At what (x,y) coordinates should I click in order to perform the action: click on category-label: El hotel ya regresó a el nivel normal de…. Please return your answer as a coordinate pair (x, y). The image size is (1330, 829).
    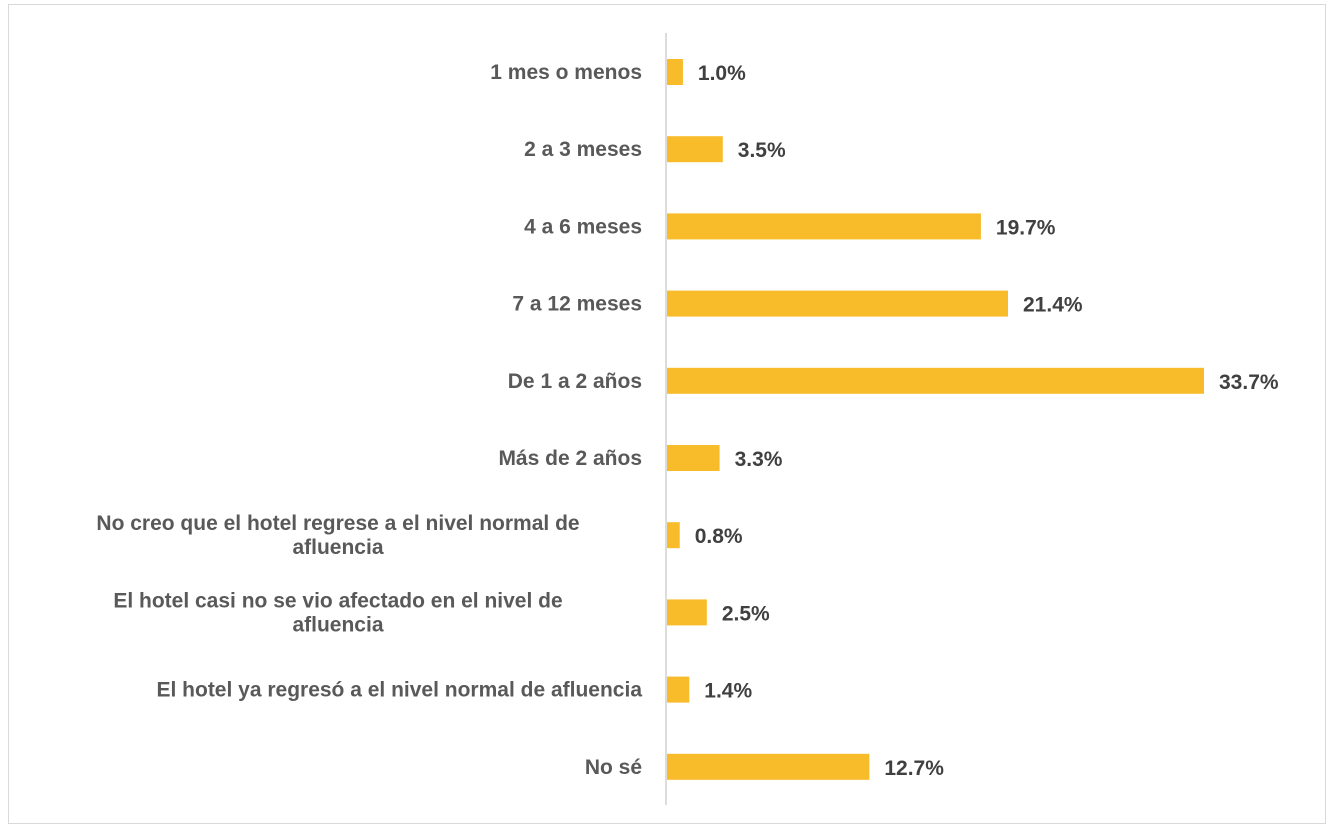
    Looking at the image, I should click on (399, 690).